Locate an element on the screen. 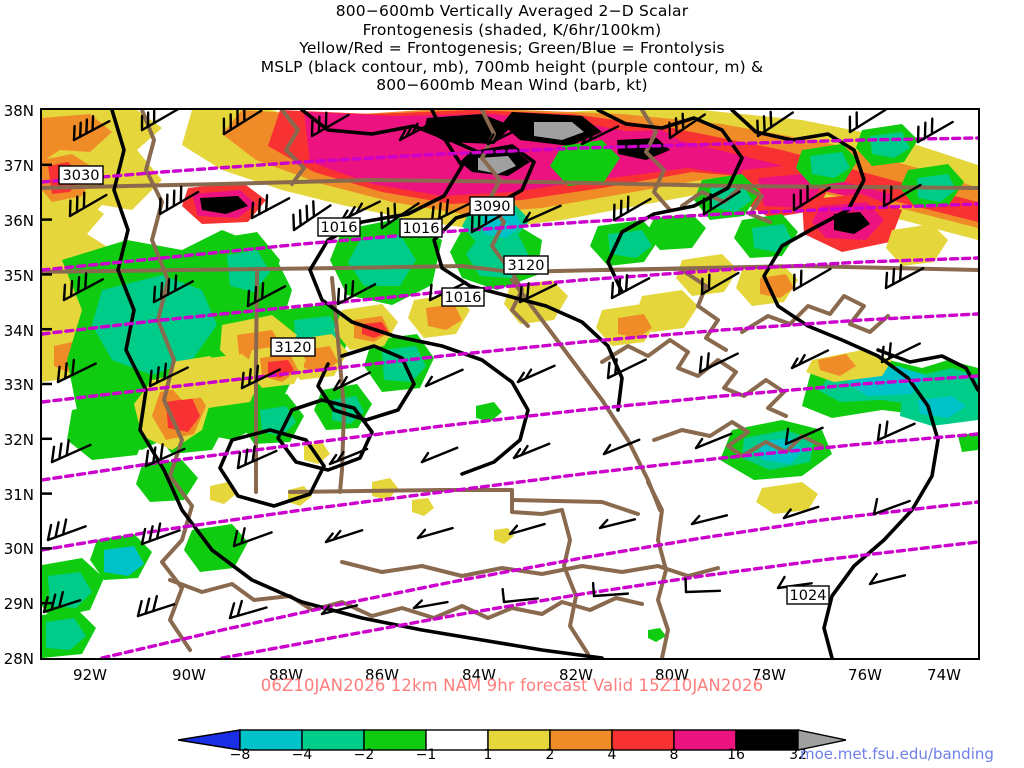  colorbar-tick: −8 is located at coordinates (240, 755).